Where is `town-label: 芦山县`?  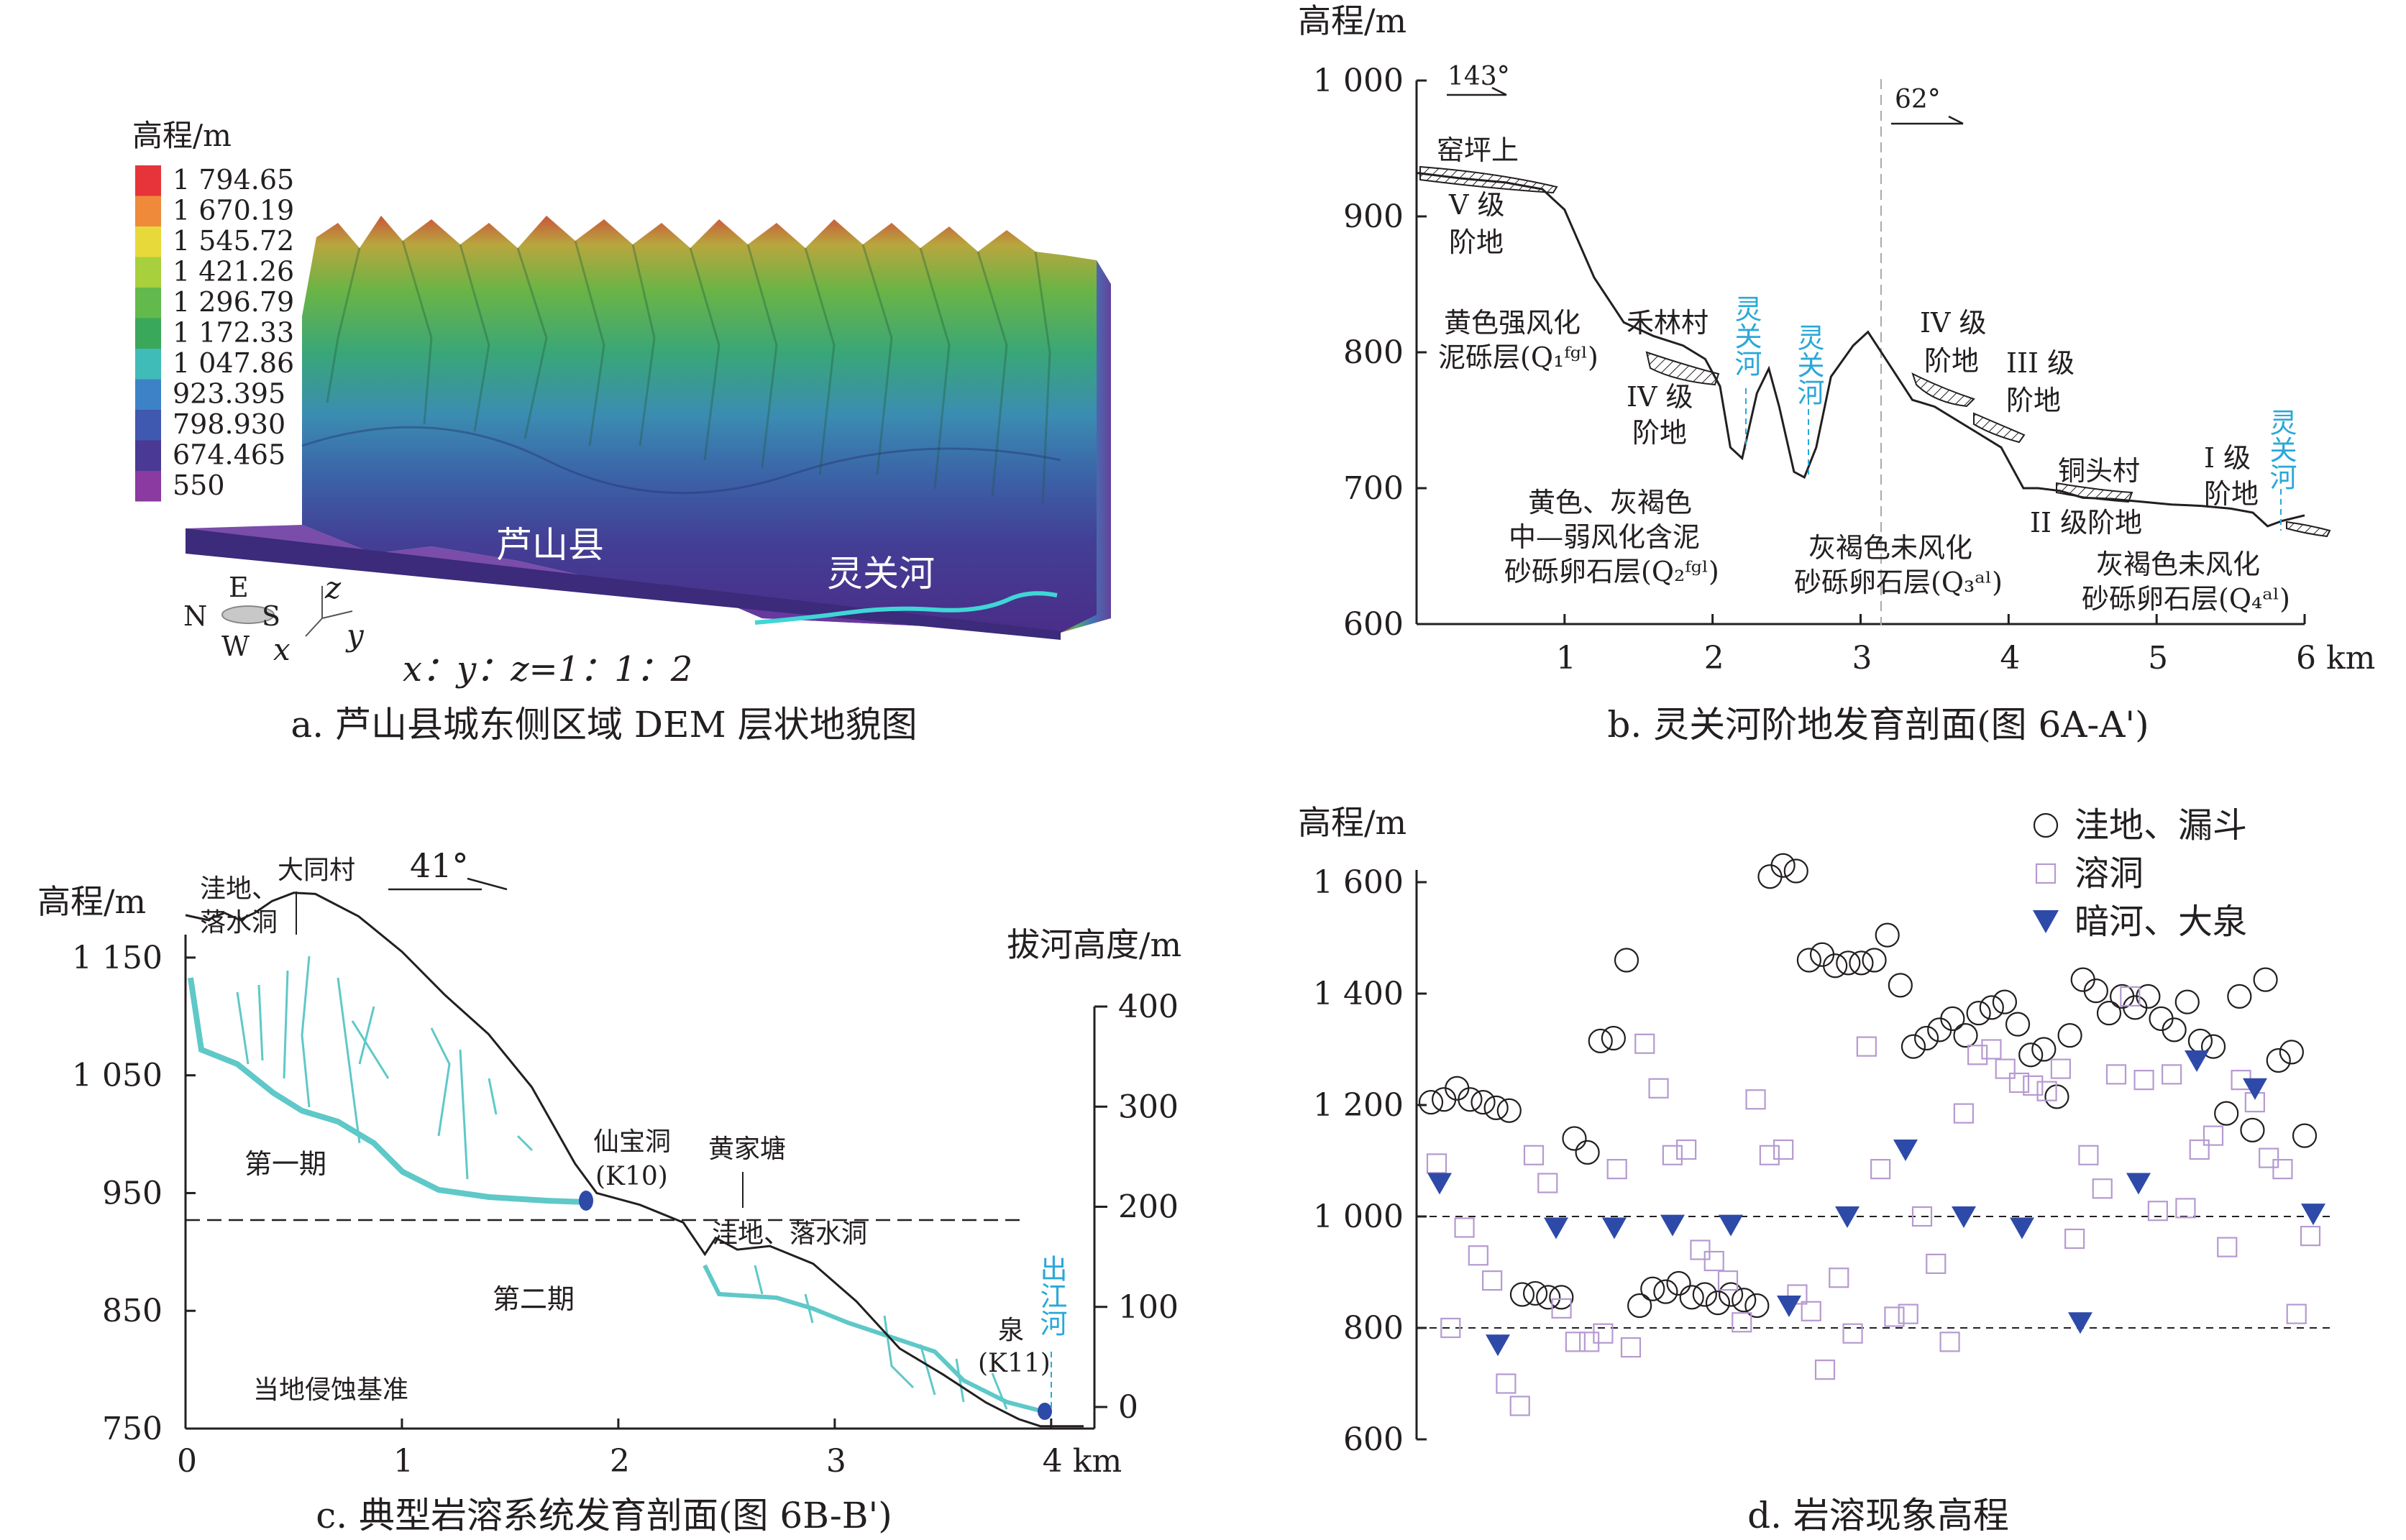
town-label: 芦山县 is located at coordinates (550, 545).